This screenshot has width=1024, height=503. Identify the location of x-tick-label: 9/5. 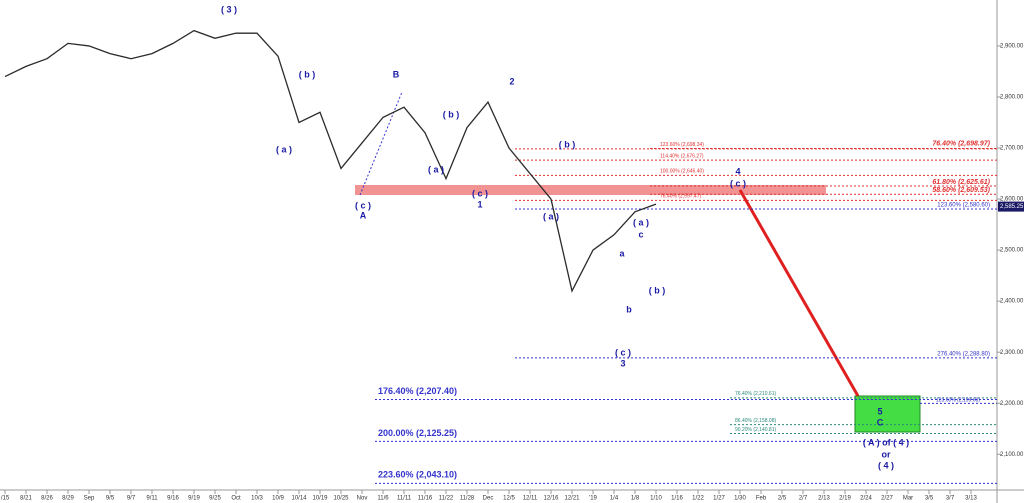
(110, 499).